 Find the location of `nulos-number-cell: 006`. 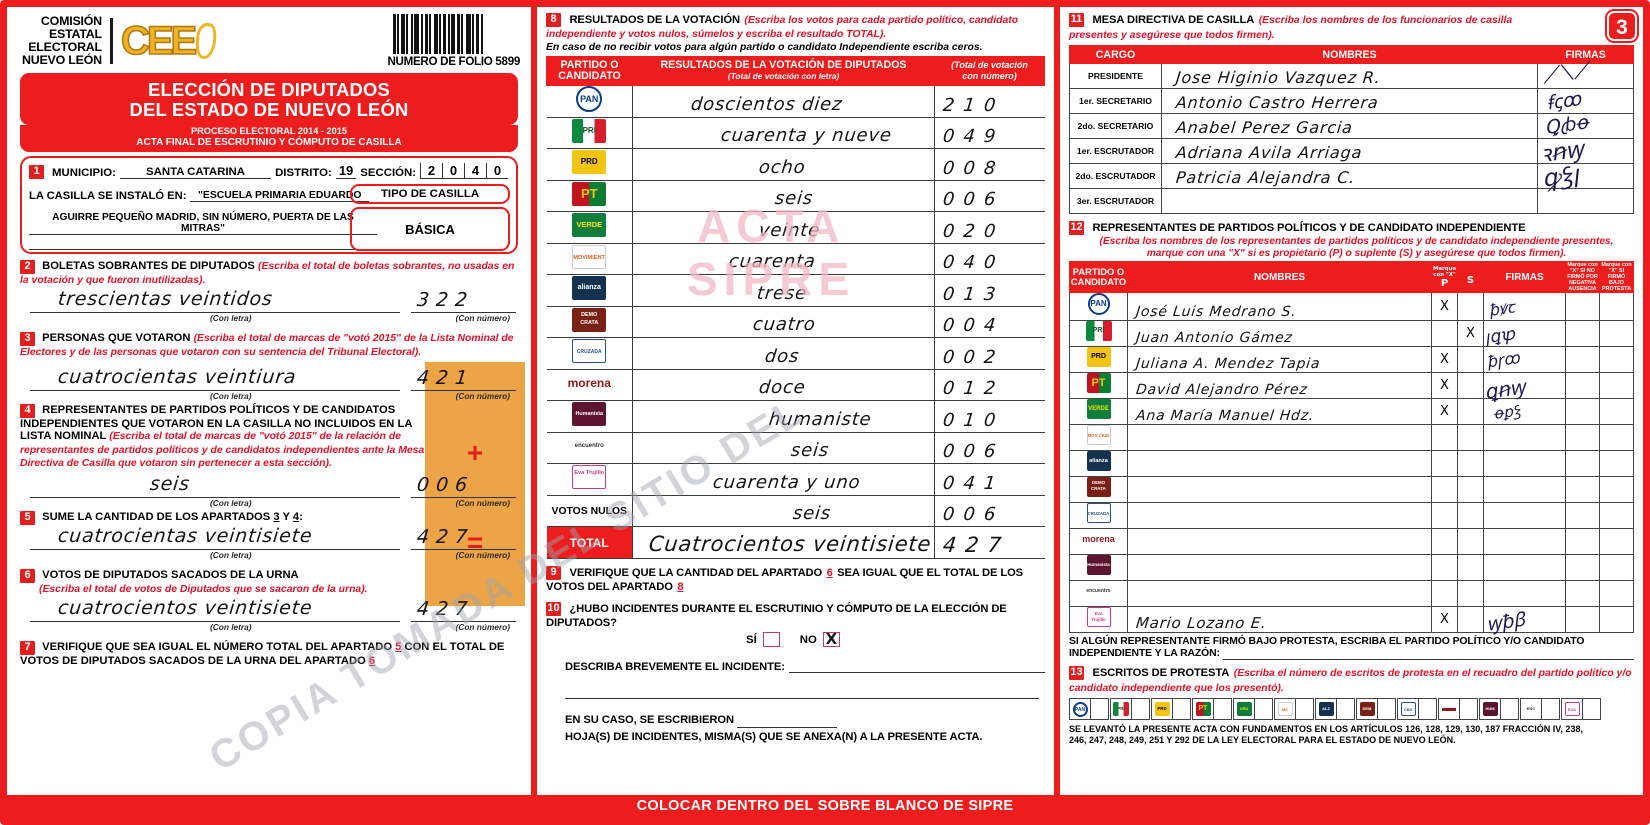

nulos-number-cell: 006 is located at coordinates (989, 511).